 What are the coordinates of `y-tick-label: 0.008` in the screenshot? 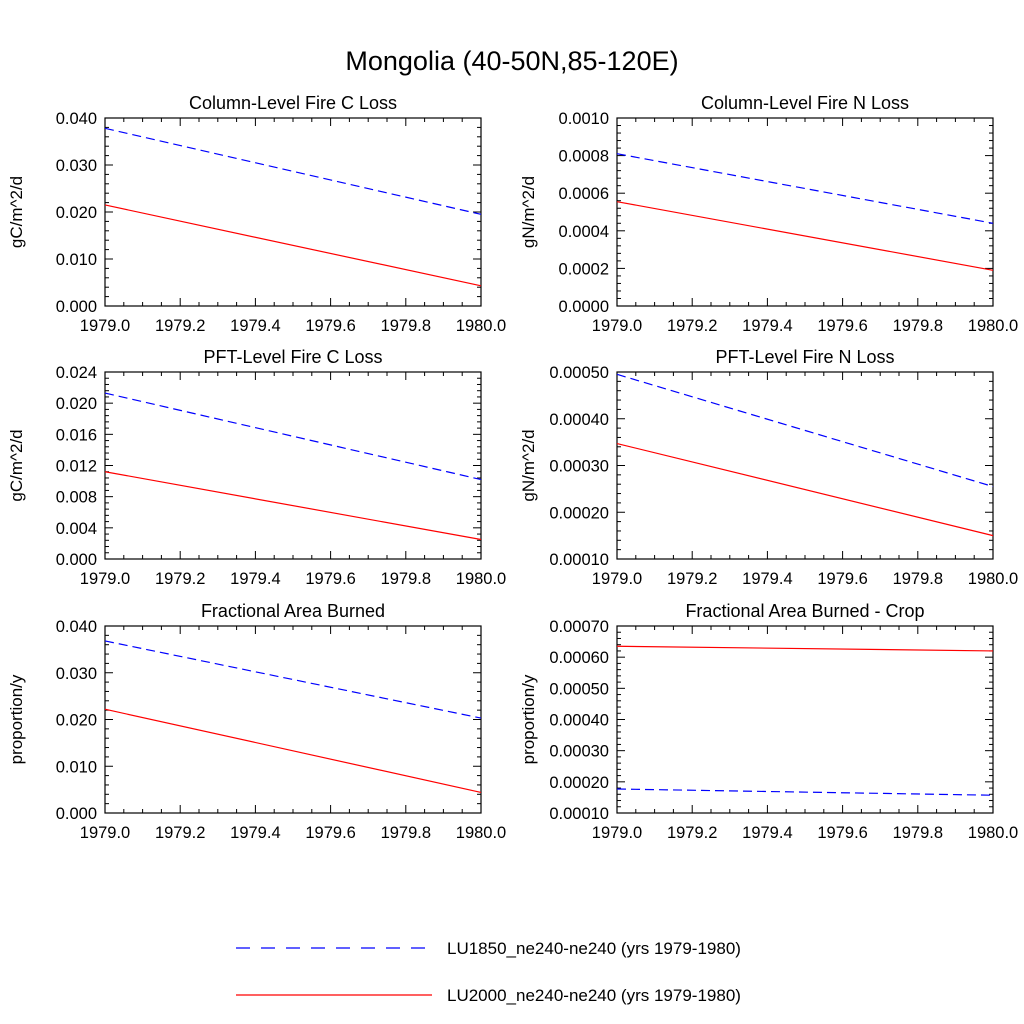 It's located at (76, 498).